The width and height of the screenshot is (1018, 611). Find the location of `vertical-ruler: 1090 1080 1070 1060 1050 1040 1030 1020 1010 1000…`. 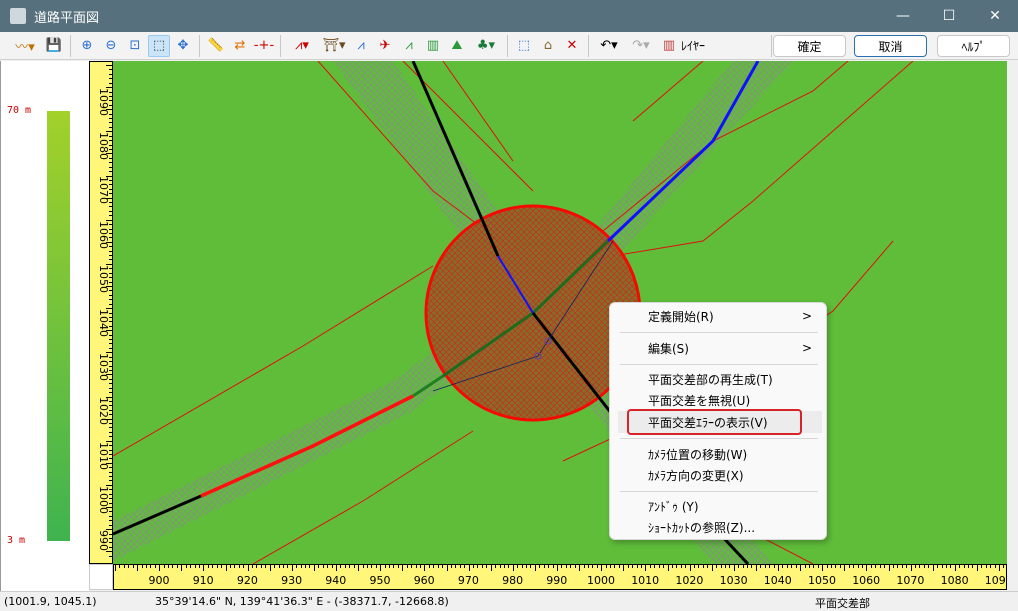

vertical-ruler: 1090 1080 1070 1060 1050 1040 1030 1020 1010 1000… is located at coordinates (101, 312).